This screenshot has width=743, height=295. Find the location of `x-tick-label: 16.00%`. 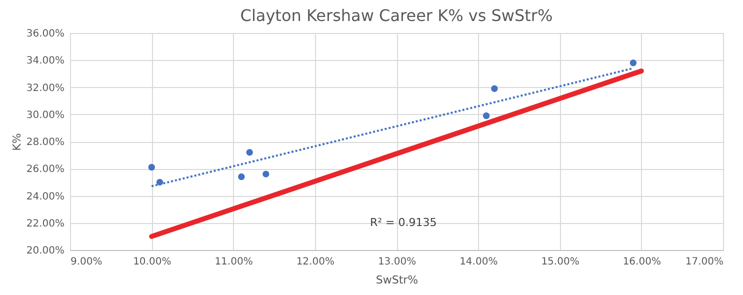

x-tick-label: 16.00% is located at coordinates (641, 262).